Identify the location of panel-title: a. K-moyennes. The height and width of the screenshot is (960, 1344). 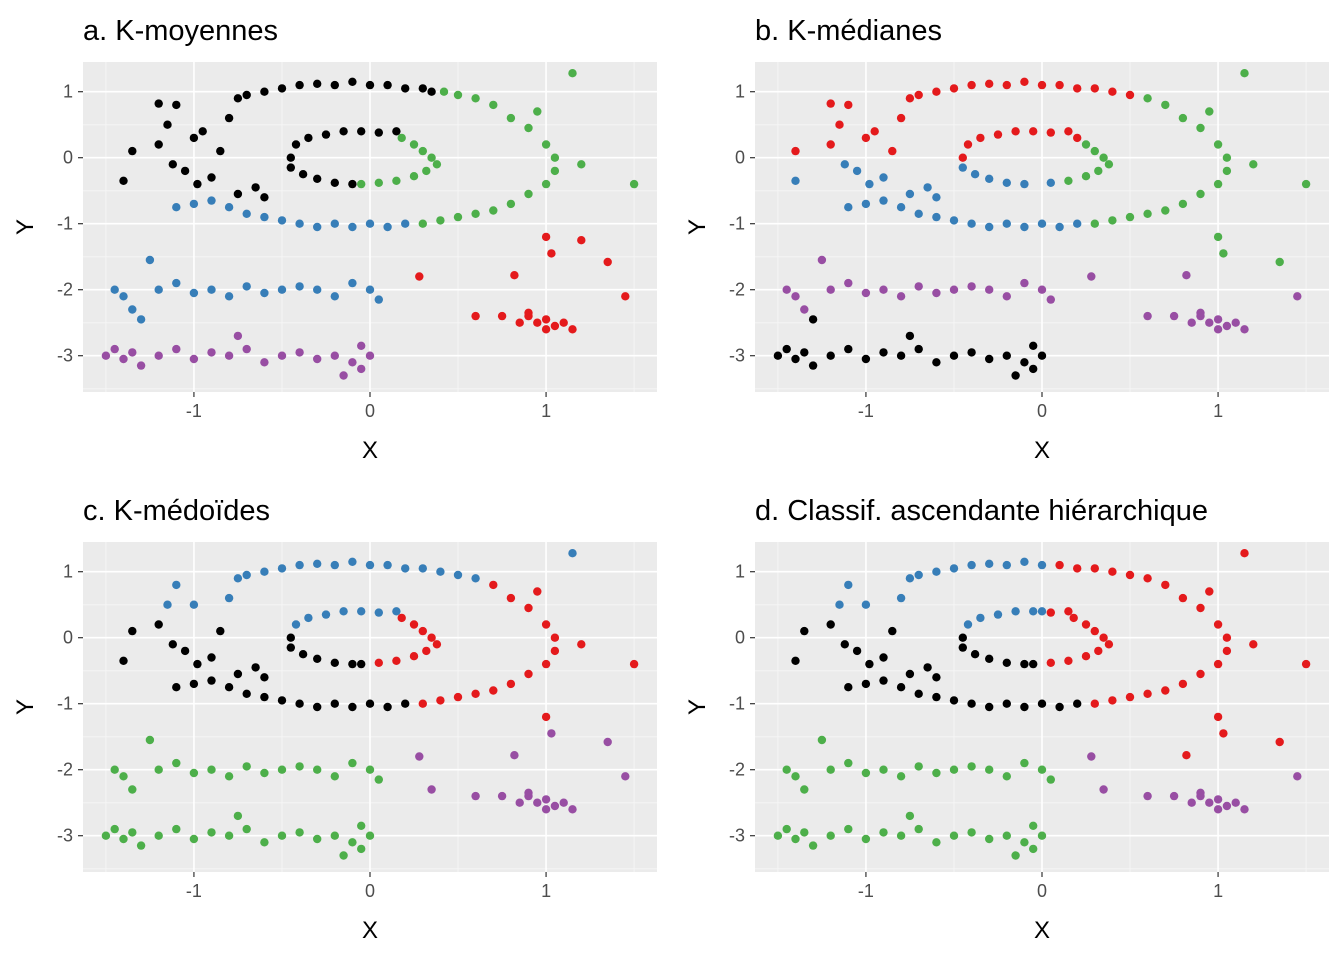
(180, 31).